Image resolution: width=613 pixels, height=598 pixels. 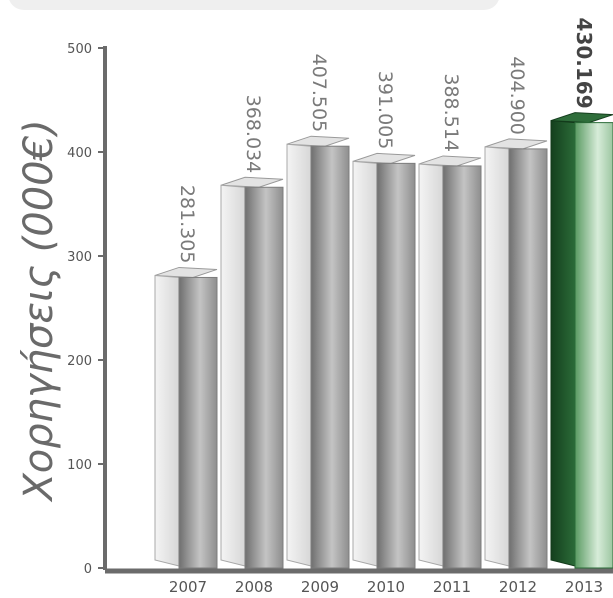 What do you see at coordinates (497, 356) in the screenshot?
I see `bar-face-2012` at bounding box center [497, 356].